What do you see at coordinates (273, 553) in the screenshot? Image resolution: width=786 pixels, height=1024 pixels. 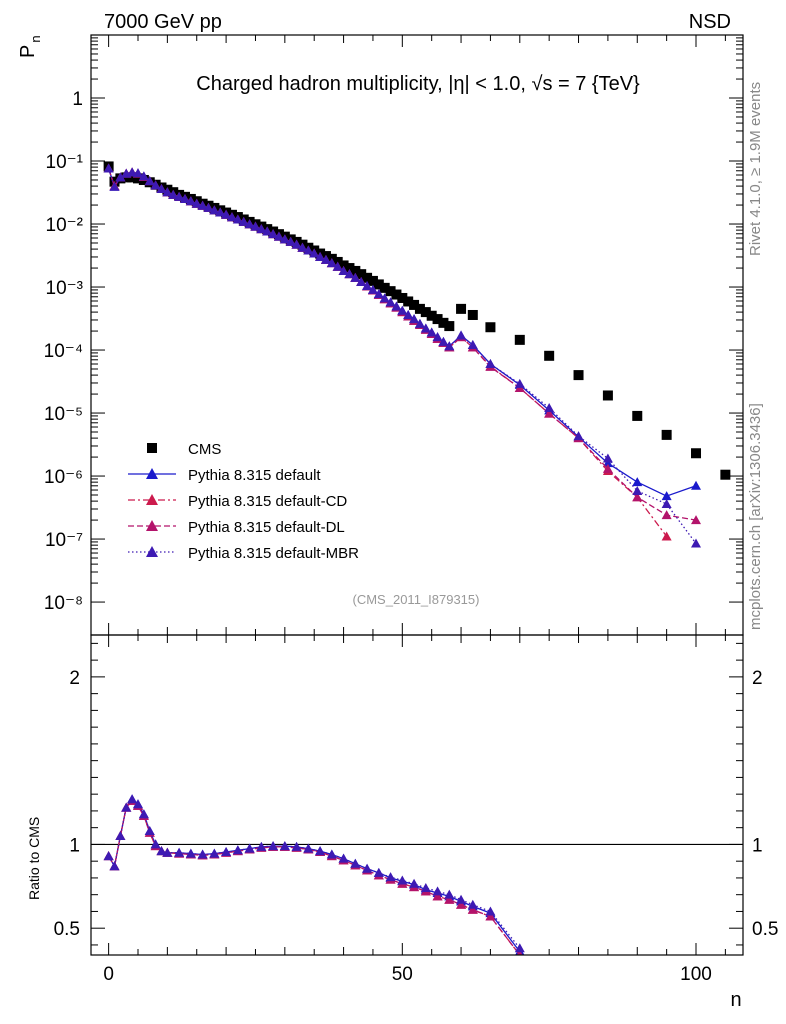 I see `legend-label: Pythia 8.315 default-MBR` at bounding box center [273, 553].